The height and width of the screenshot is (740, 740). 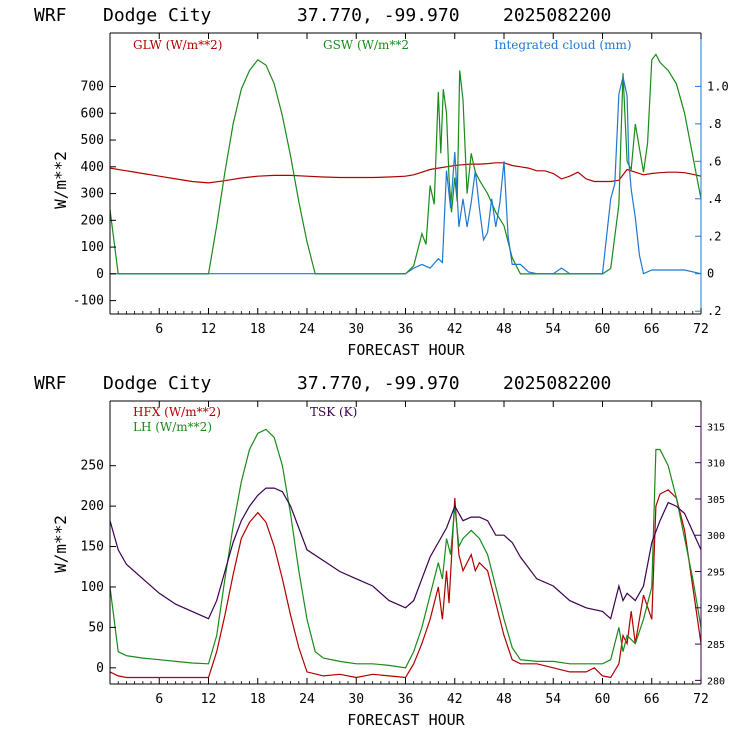 What do you see at coordinates (92, 466) in the screenshot?
I see `y-tick-label: 250` at bounding box center [92, 466].